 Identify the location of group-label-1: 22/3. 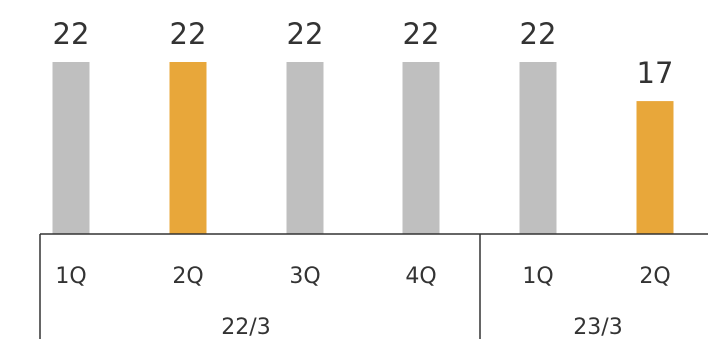
(245, 327).